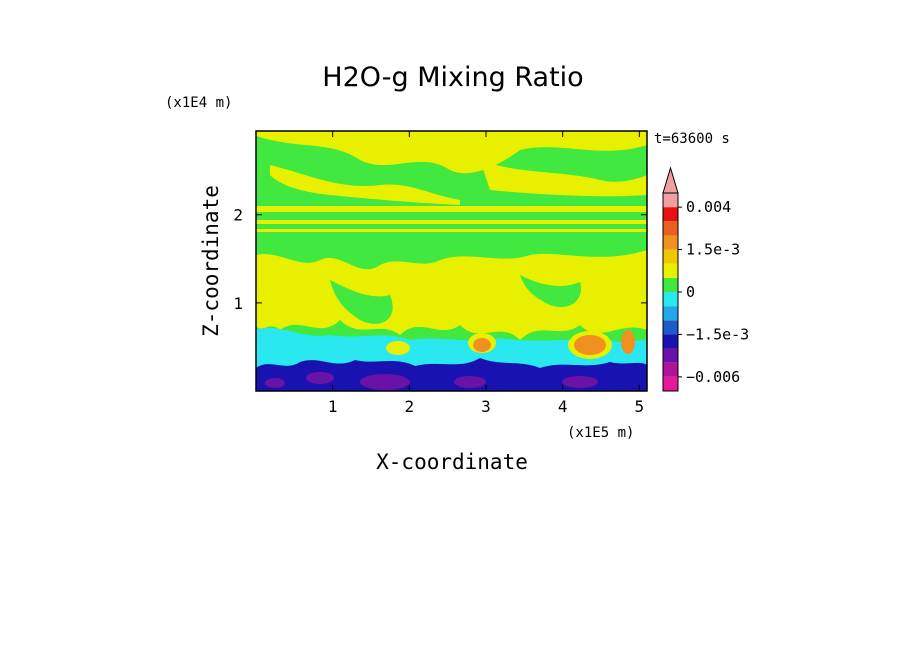  What do you see at coordinates (452, 77) in the screenshot?
I see `chart-title: H2O-g Mixing Ratio` at bounding box center [452, 77].